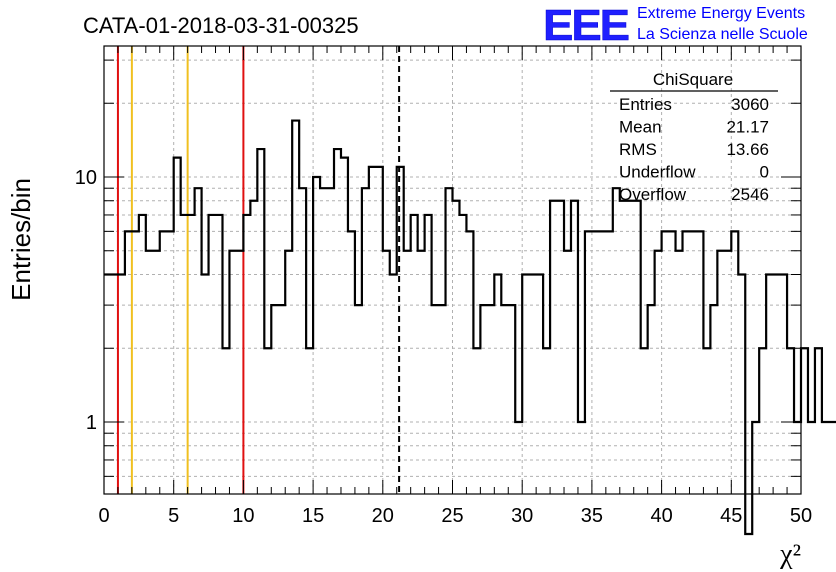 This screenshot has width=836, height=572. Describe the element at coordinates (693, 79) in the screenshot. I see `stats-box-title: ChiSquare` at that location.